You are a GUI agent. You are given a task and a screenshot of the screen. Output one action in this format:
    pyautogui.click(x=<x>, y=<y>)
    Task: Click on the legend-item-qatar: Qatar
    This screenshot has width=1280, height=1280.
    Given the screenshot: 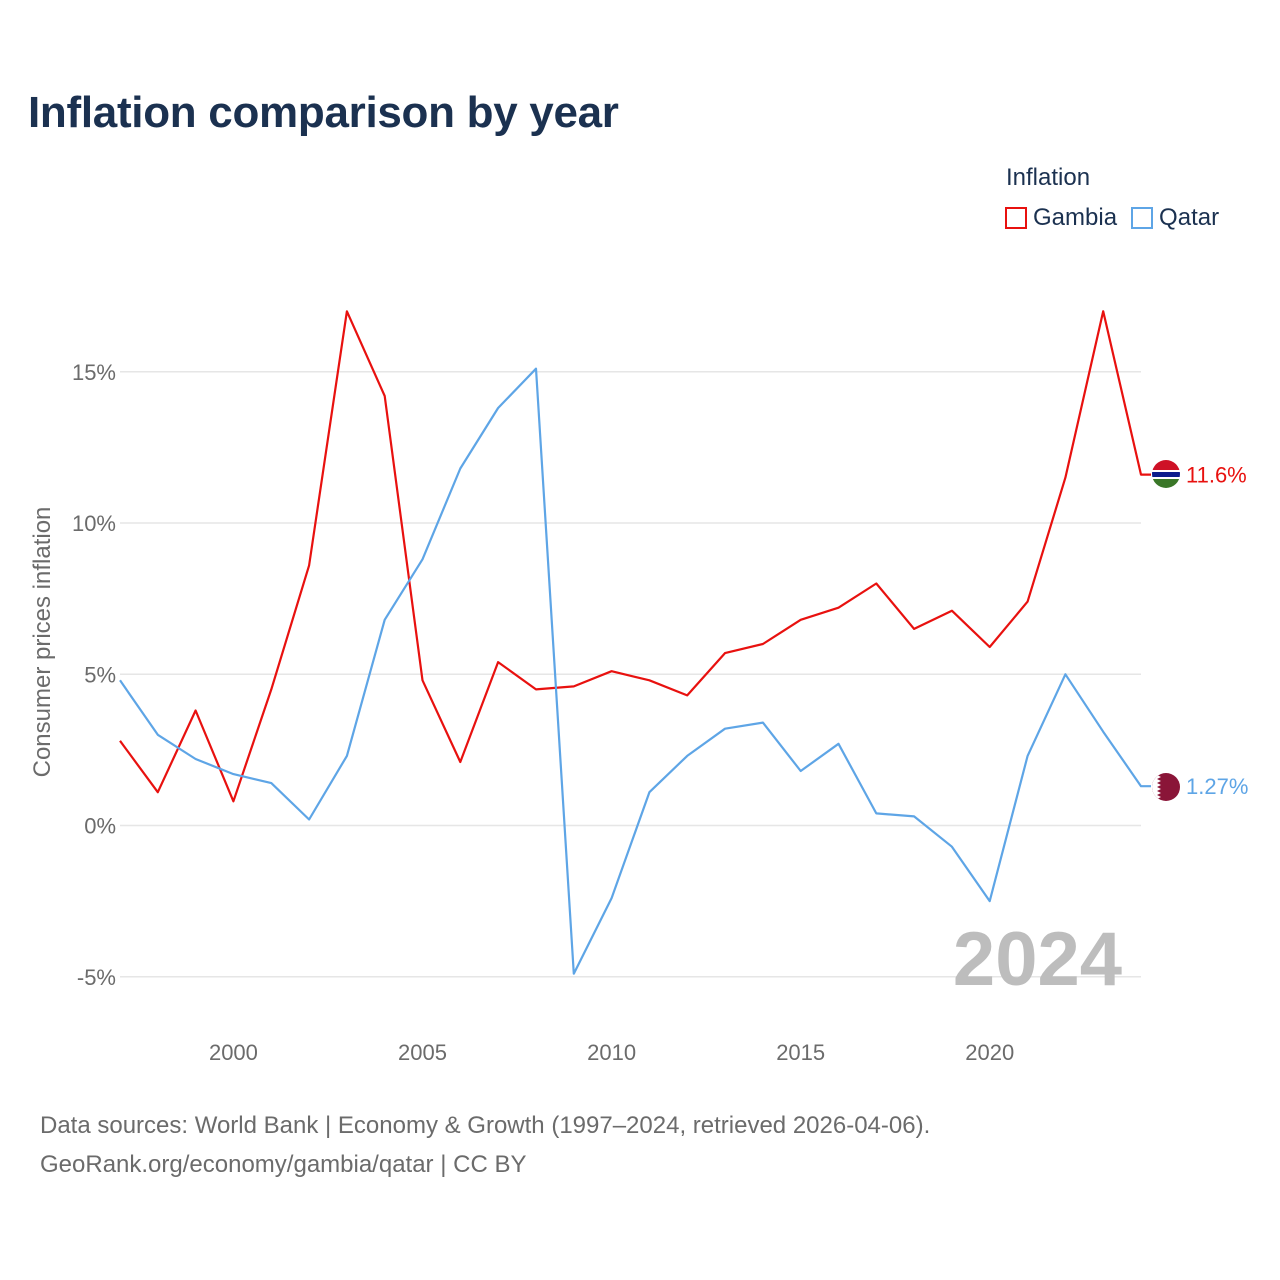 What is the action you would take?
    pyautogui.click(x=1175, y=218)
    